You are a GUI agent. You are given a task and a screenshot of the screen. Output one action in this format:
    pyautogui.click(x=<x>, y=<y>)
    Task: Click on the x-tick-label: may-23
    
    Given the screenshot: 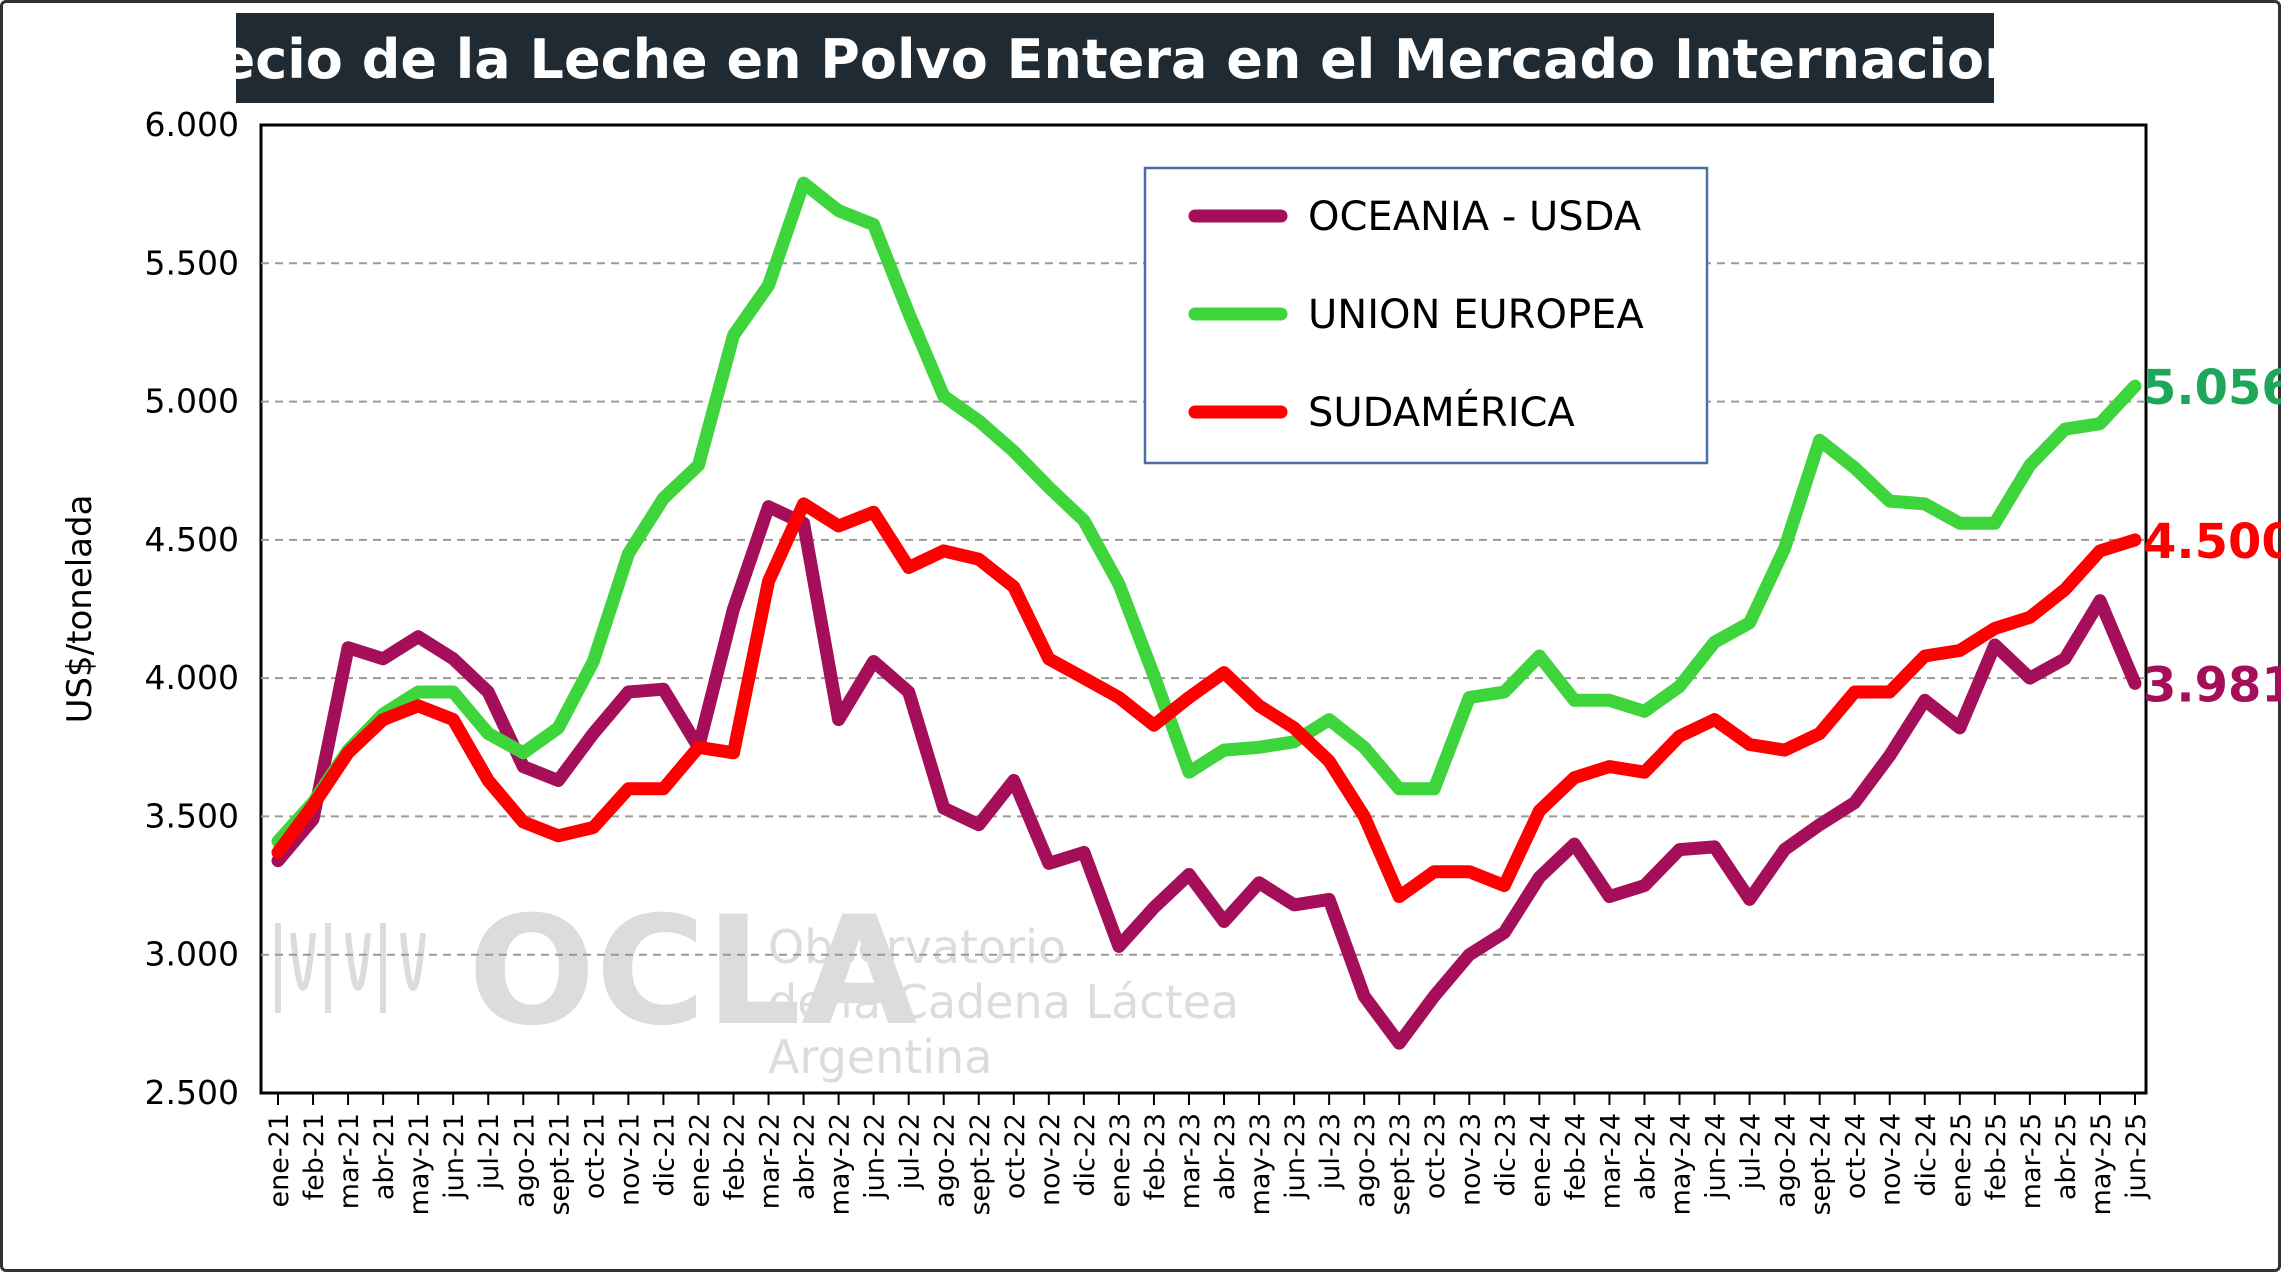 What is the action you would take?
    pyautogui.click(x=1260, y=1164)
    